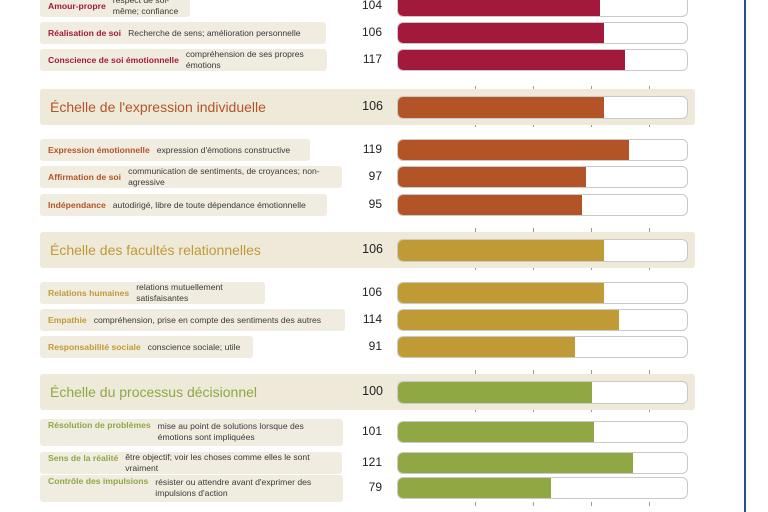 This screenshot has width=768, height=512. Describe the element at coordinates (244, 59) in the screenshot. I see `subscale-description: compréhension de ses propres émotions` at that location.